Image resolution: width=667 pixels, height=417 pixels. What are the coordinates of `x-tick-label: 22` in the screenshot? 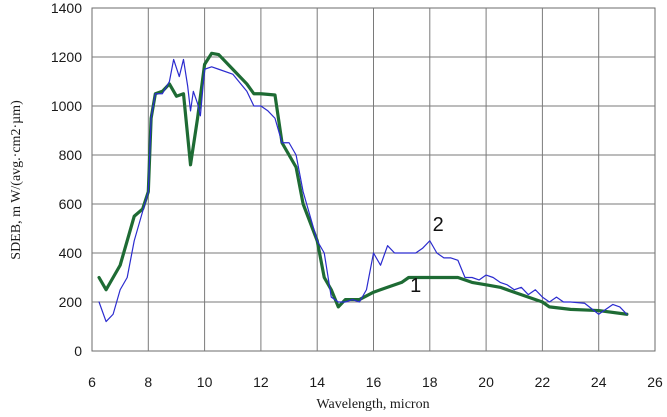 It's located at (543, 382).